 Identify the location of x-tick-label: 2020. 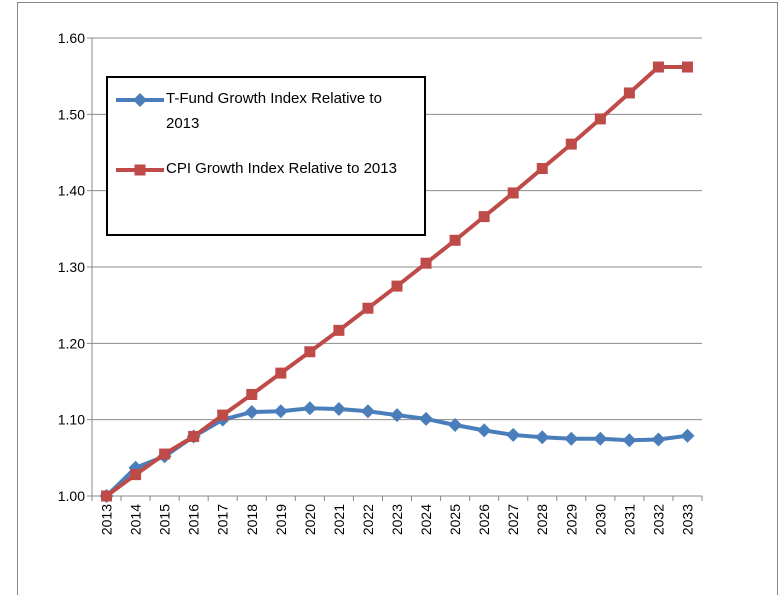
(310, 519).